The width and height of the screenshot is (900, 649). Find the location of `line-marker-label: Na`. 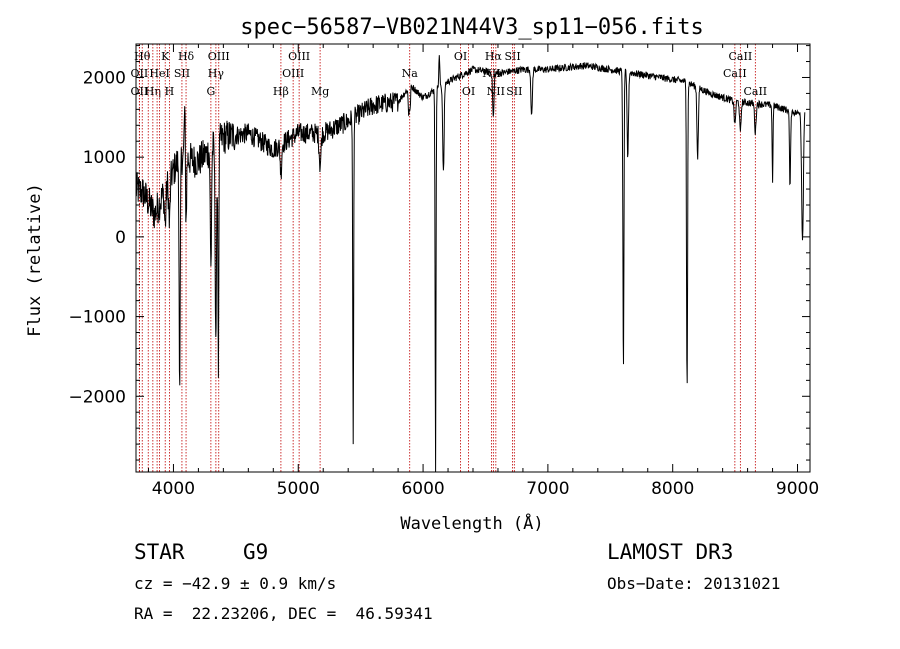

line-marker-label: Na is located at coordinates (410, 73).